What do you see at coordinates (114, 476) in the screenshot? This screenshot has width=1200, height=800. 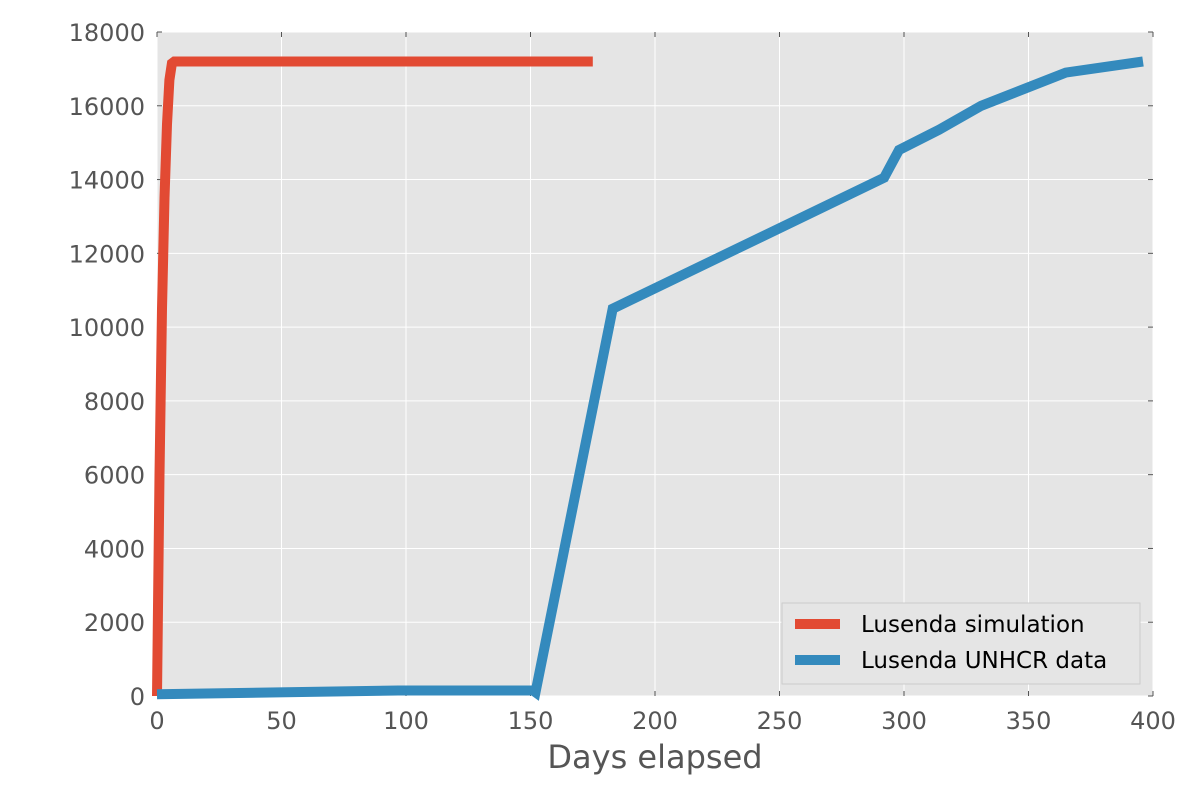 I see `y-tick-label: 6000` at bounding box center [114, 476].